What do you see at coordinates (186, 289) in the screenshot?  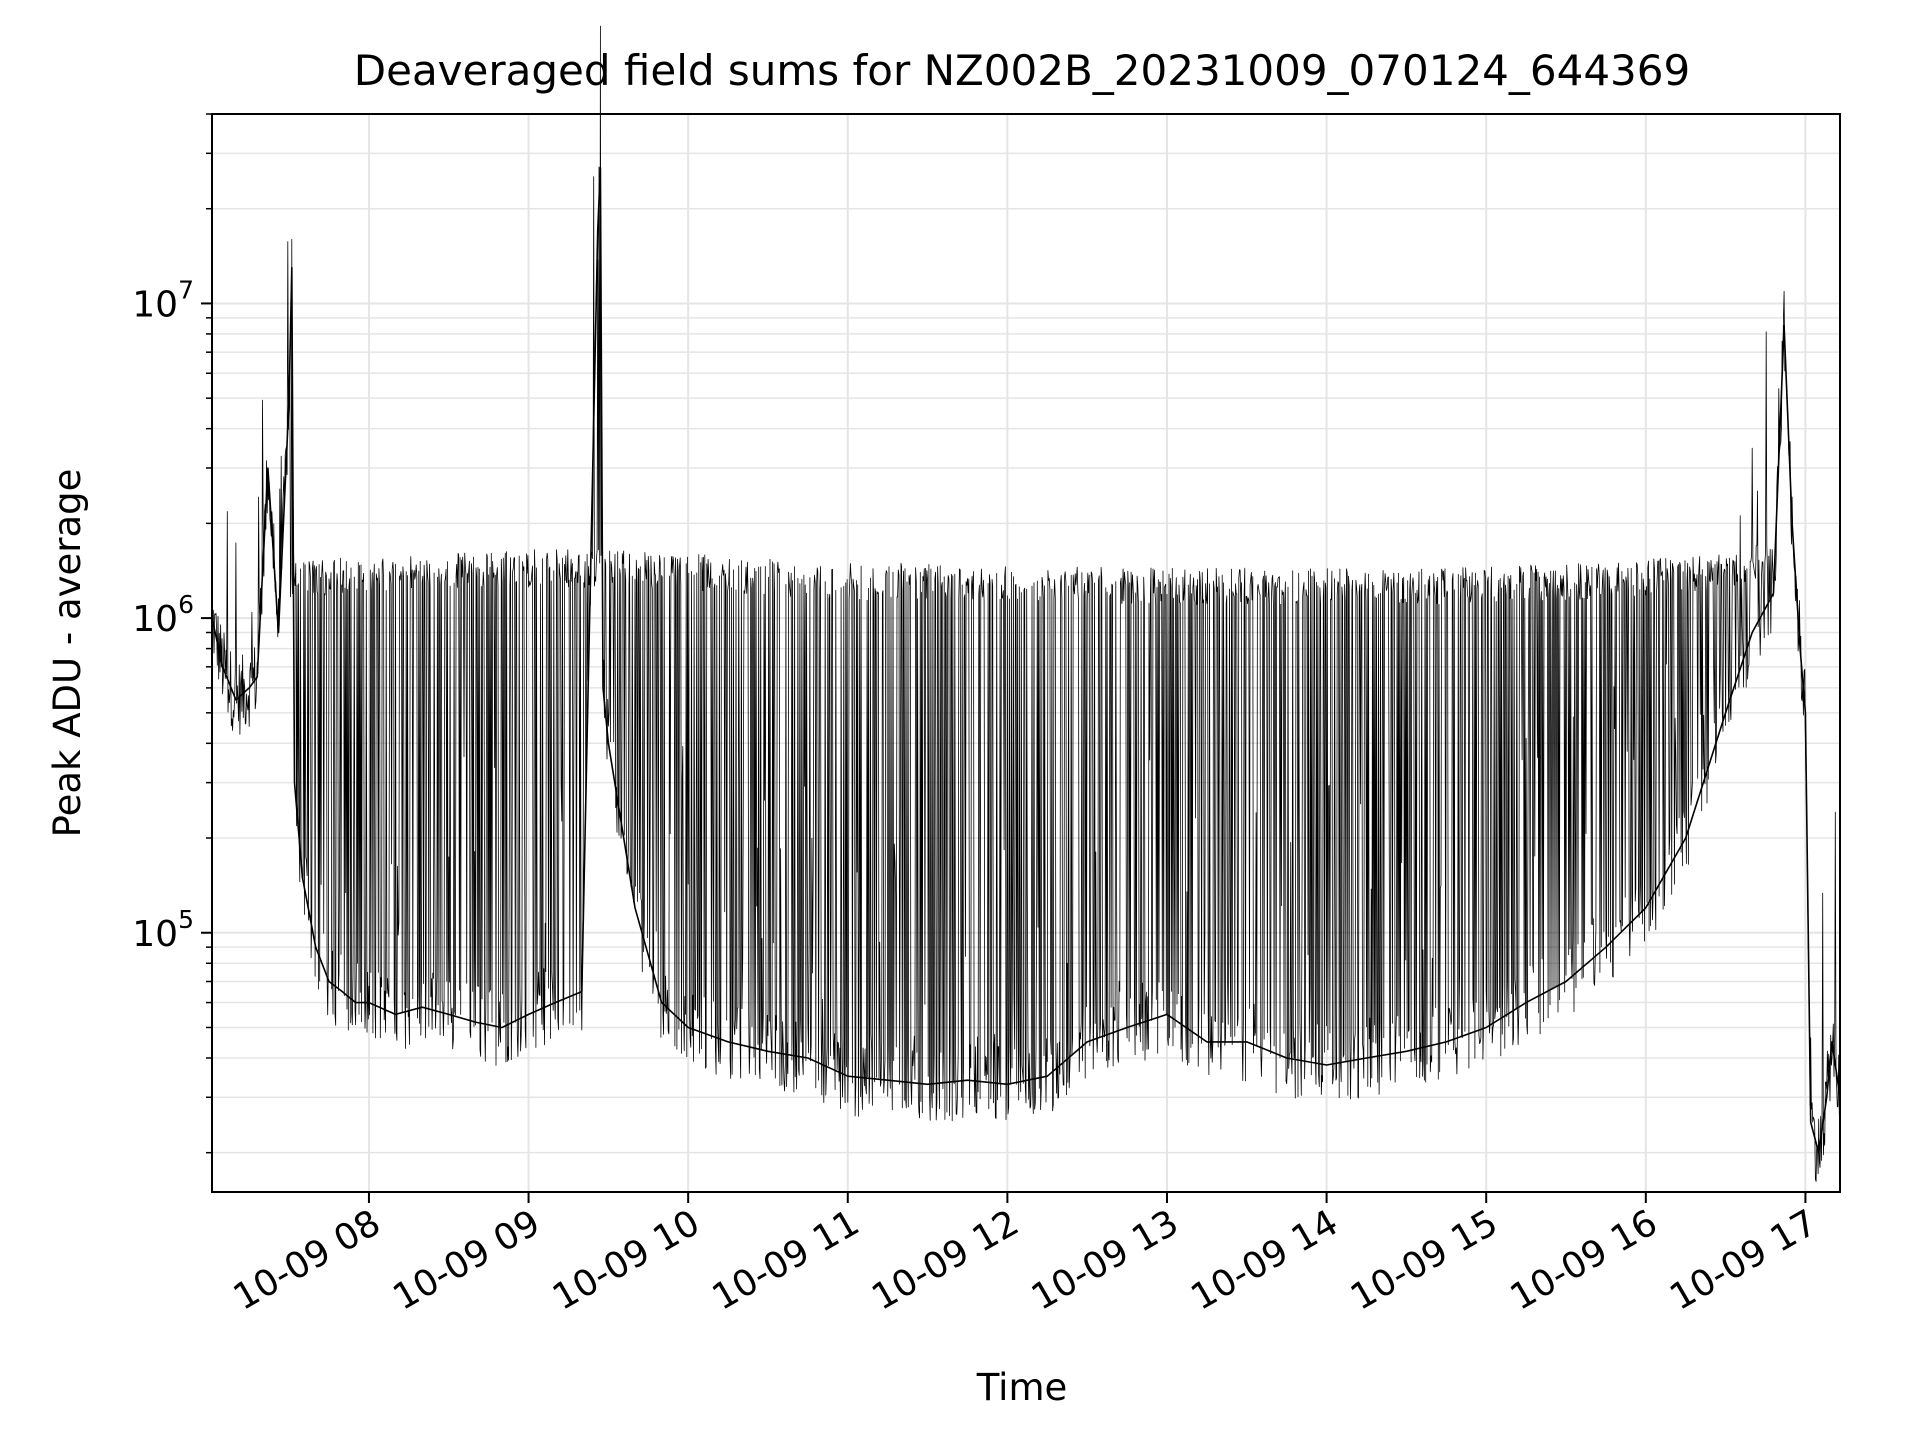 I see `y-tick-label-exponent: 7` at bounding box center [186, 289].